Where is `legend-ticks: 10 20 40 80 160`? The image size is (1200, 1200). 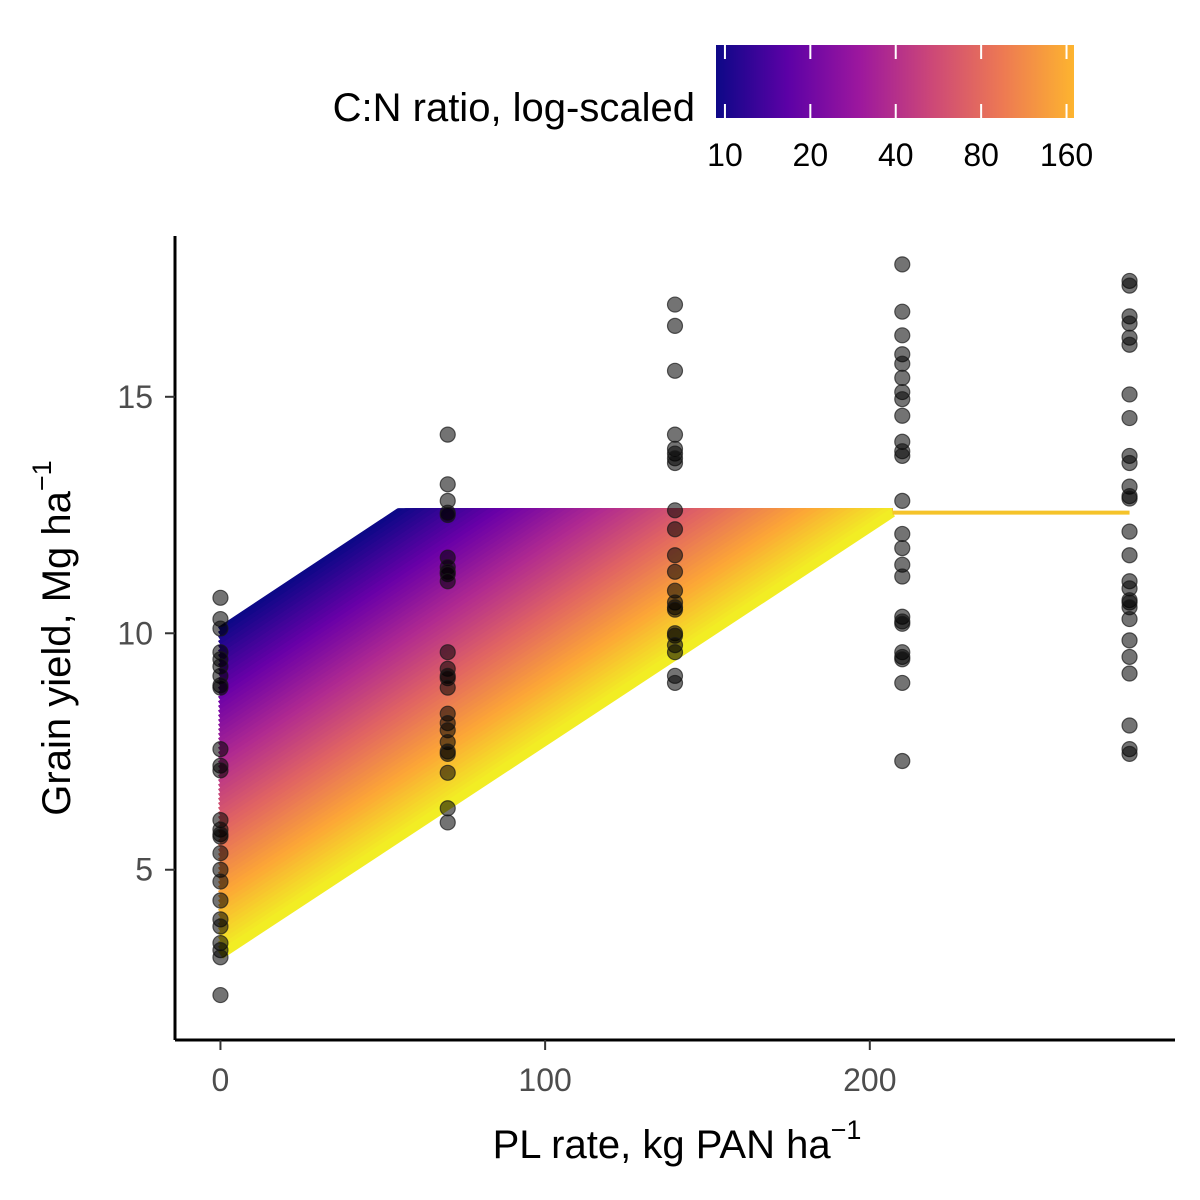
legend-ticks: 10 20 40 80 160 is located at coordinates (900, 109).